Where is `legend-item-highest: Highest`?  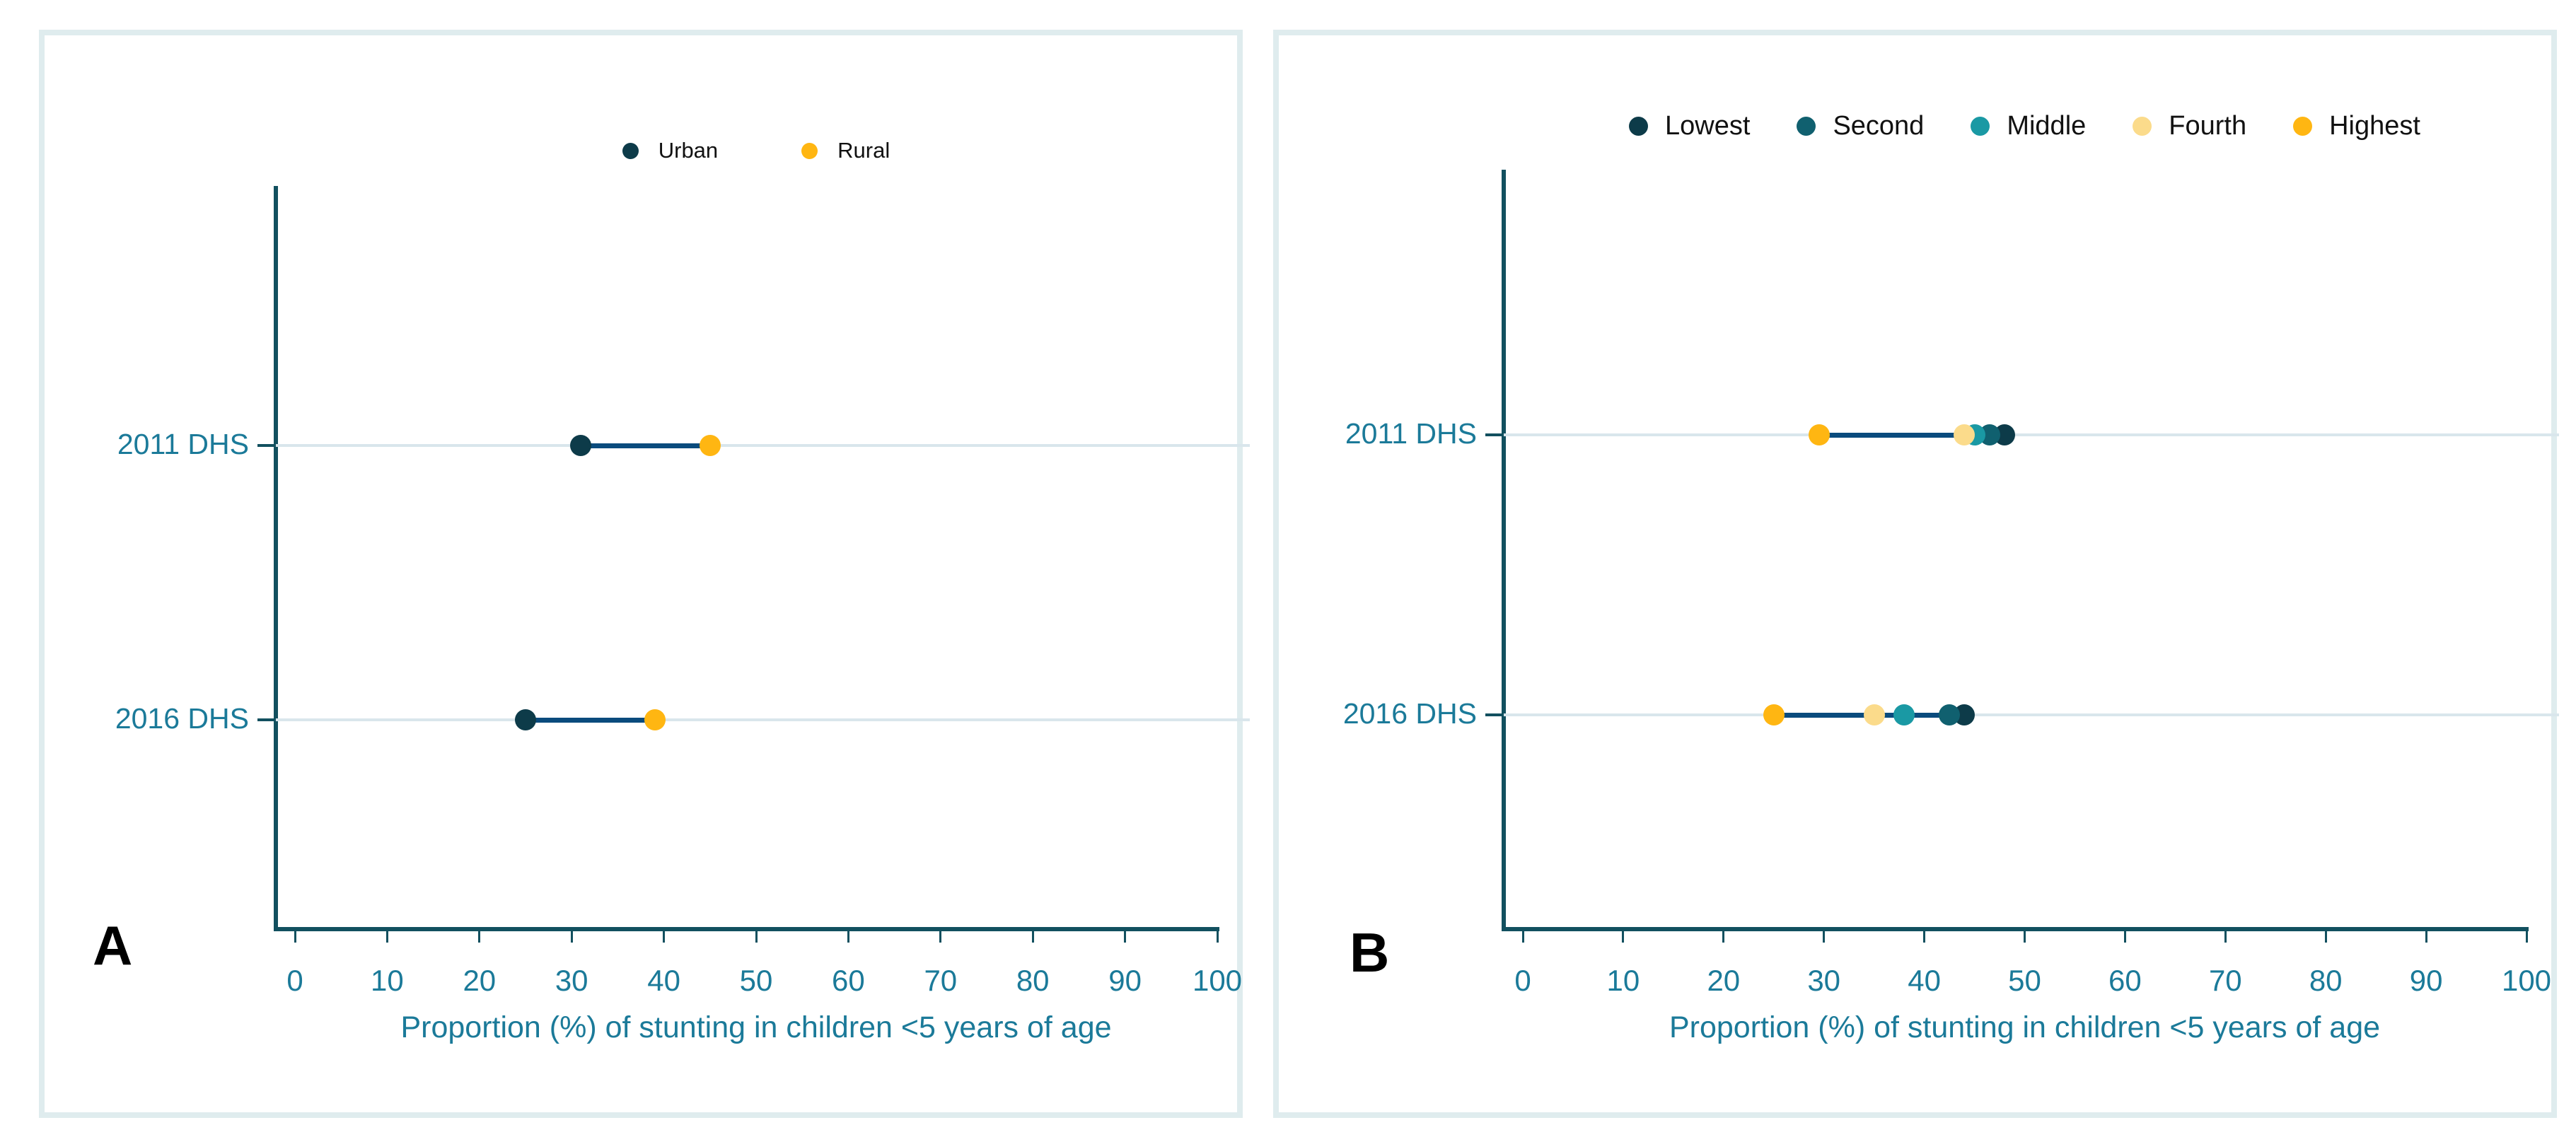
legend-item-highest: Highest is located at coordinates (2356, 126).